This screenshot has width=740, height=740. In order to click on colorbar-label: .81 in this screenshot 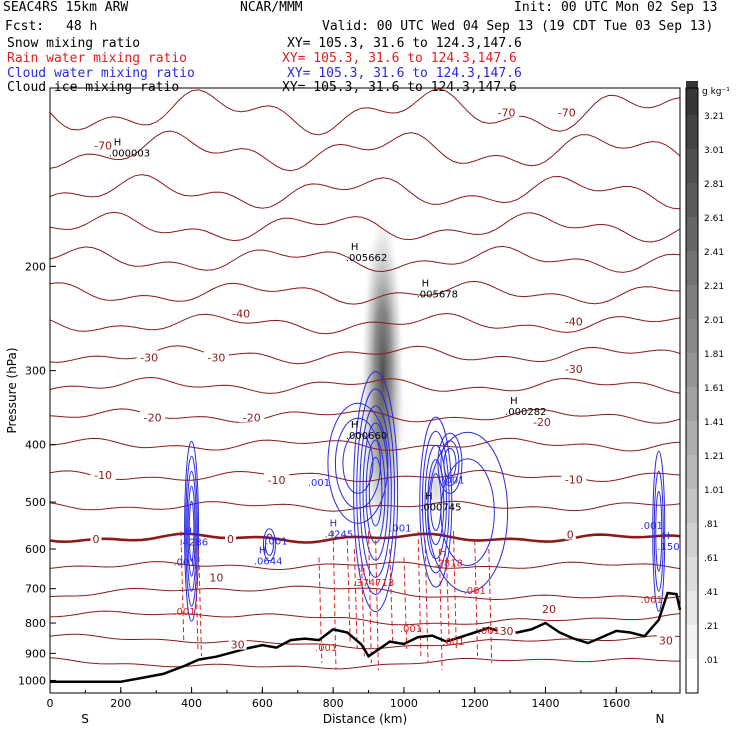, I will do `click(711, 525)`.